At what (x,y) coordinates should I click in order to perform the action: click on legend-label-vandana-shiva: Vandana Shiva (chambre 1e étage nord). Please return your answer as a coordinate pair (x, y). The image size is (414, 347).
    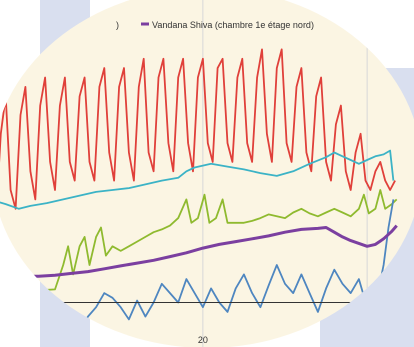
    Looking at the image, I should click on (233, 25).